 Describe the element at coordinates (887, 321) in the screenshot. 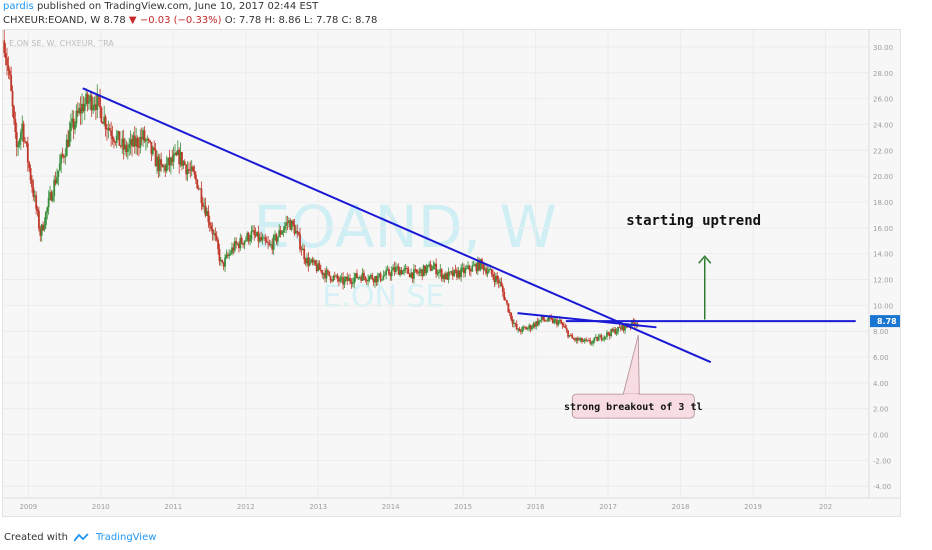

I see `last-price-label: 8.78` at that location.